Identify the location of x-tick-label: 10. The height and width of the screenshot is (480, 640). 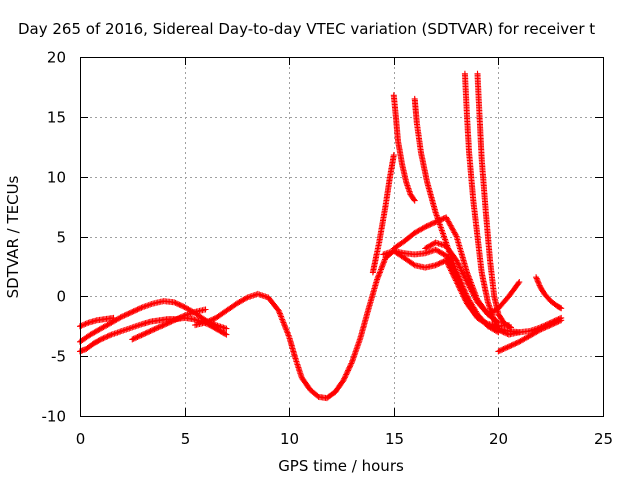
(289, 439).